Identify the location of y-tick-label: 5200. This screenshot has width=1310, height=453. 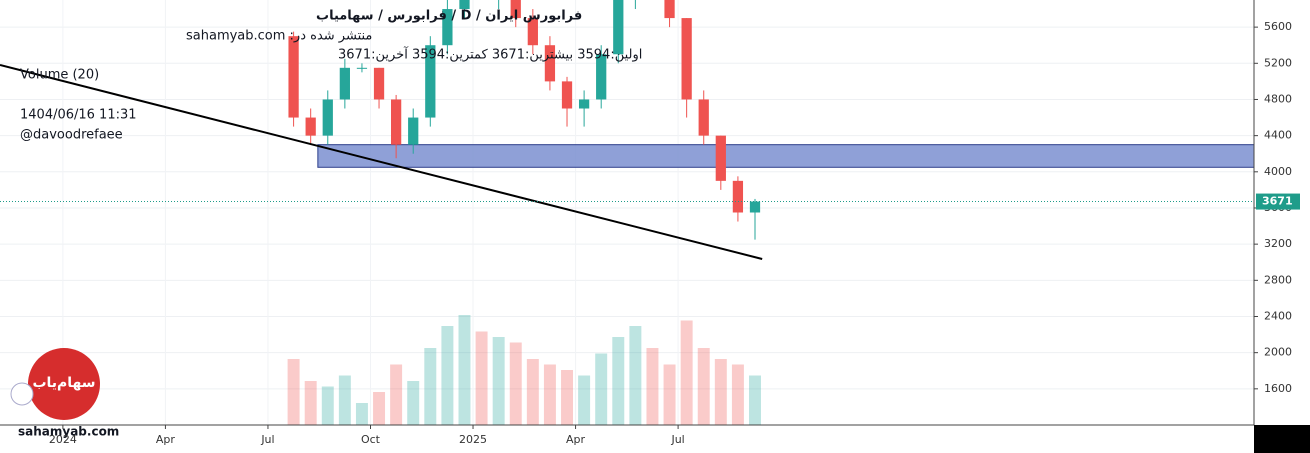
(1278, 62).